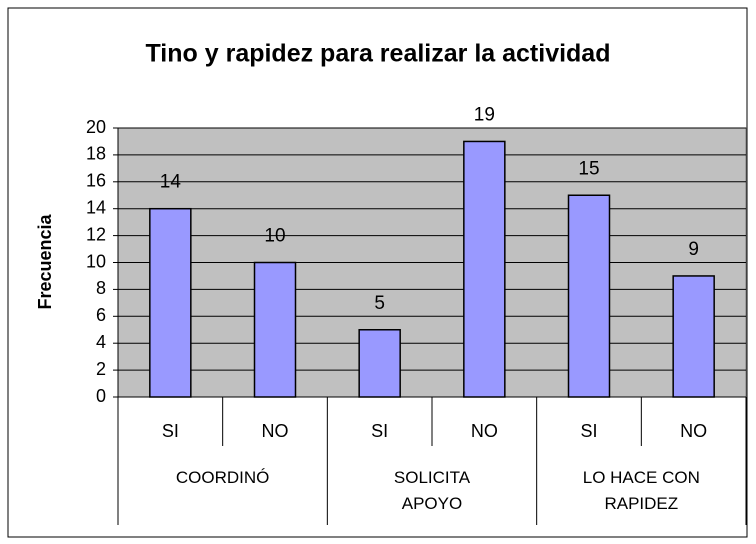 This screenshot has width=756, height=544. Describe the element at coordinates (96, 234) in the screenshot. I see `y-tick-label: 12` at that location.